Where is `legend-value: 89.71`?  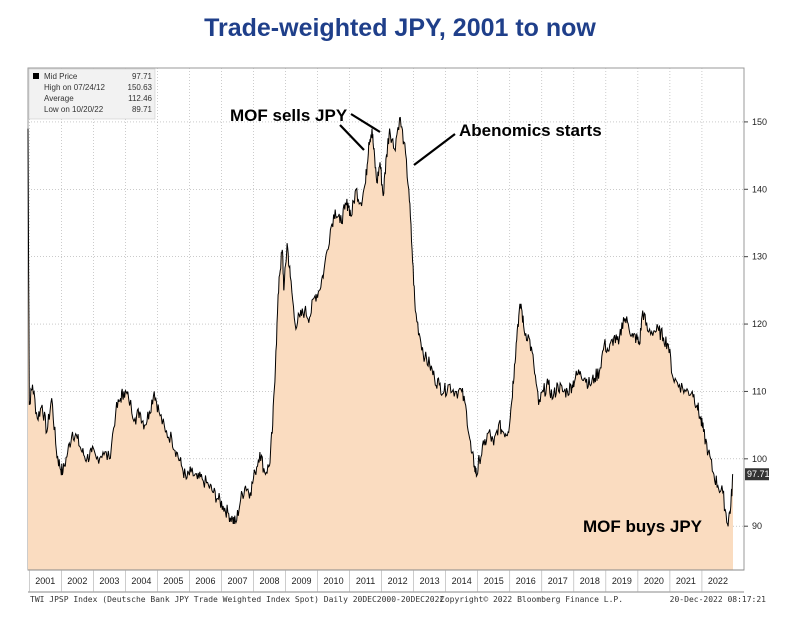 legend-value: 89.71 is located at coordinates (142, 109).